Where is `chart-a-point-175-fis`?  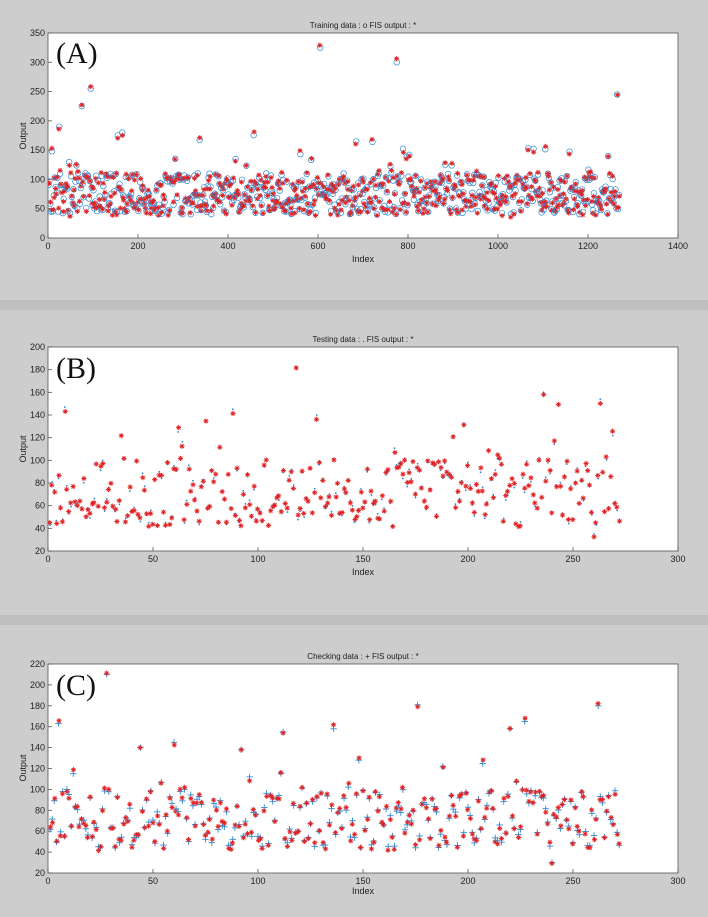 chart-a-point-175-fis is located at coordinates (126, 212).